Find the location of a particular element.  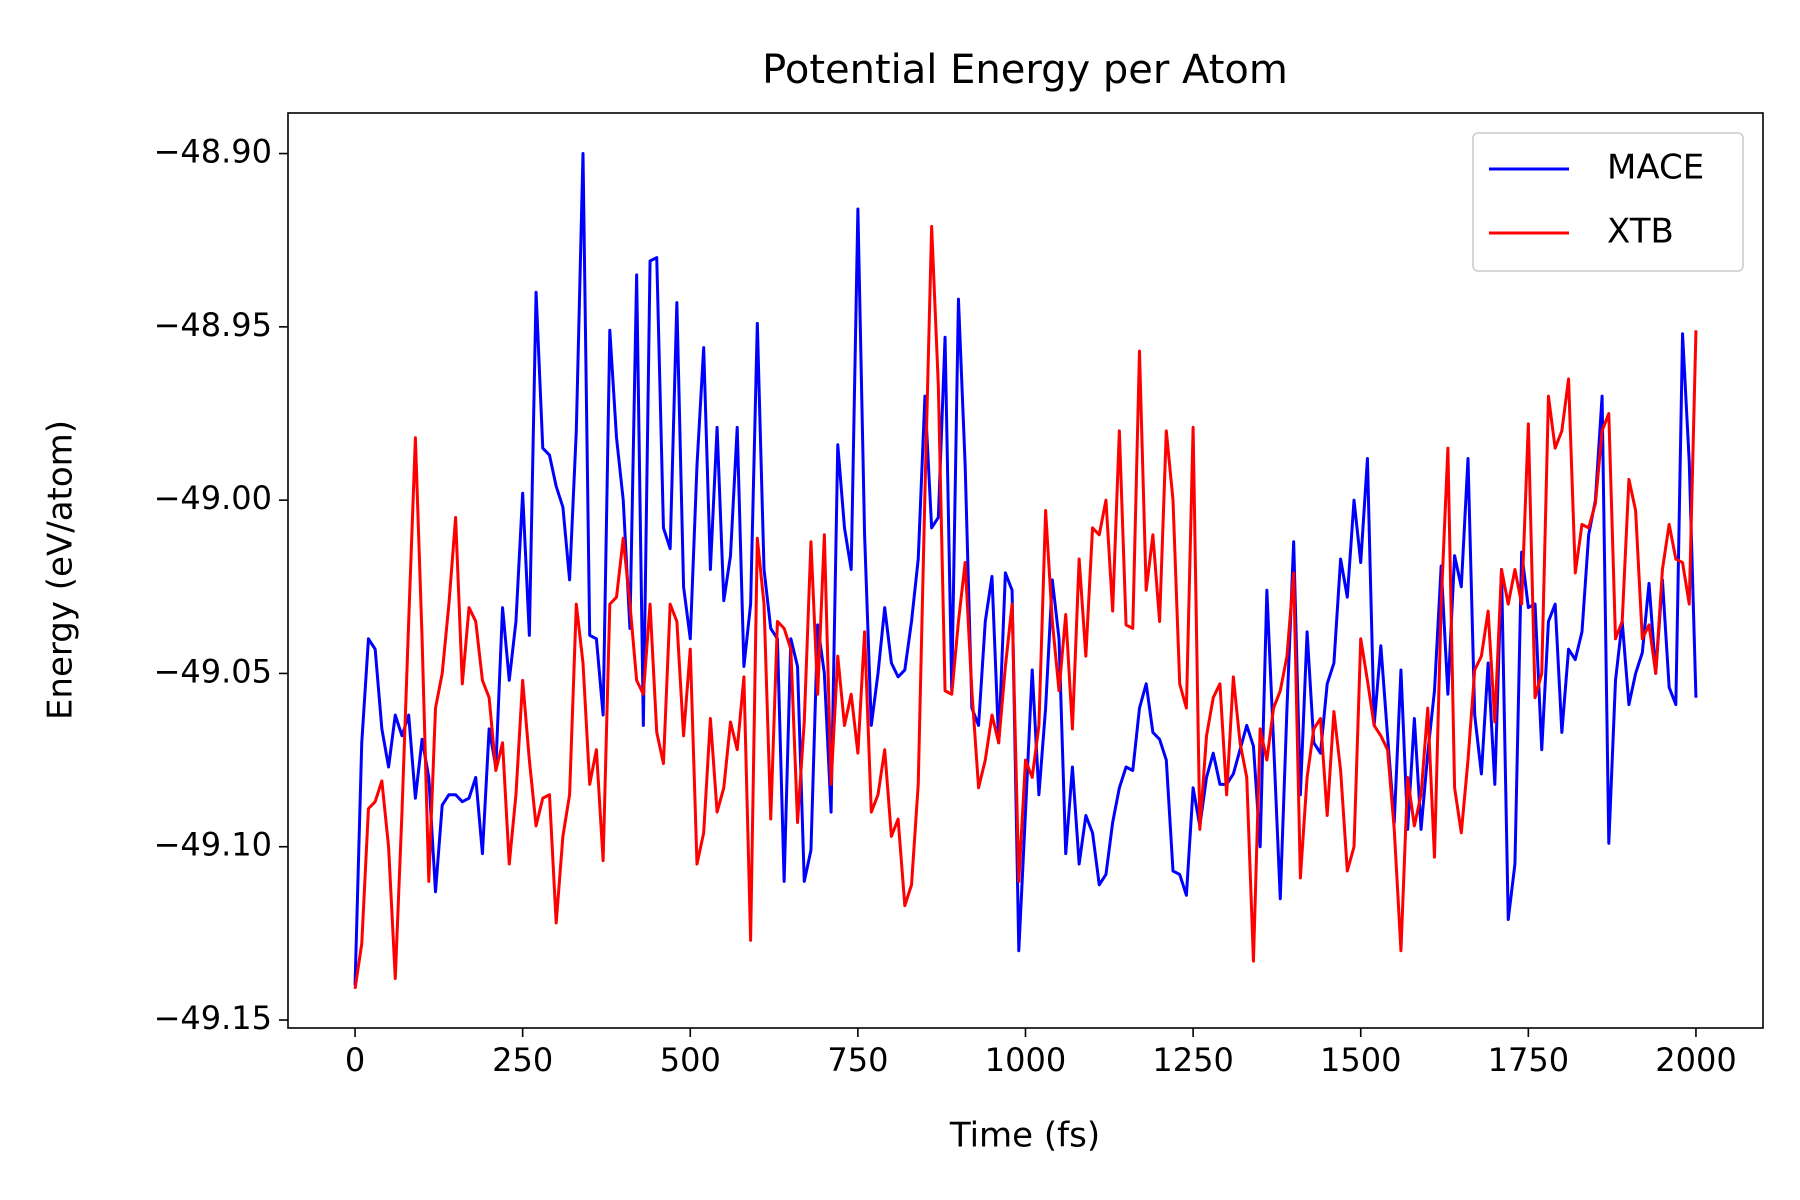

y-axis-label: Energy (eV/atom) is located at coordinates (61, 570).